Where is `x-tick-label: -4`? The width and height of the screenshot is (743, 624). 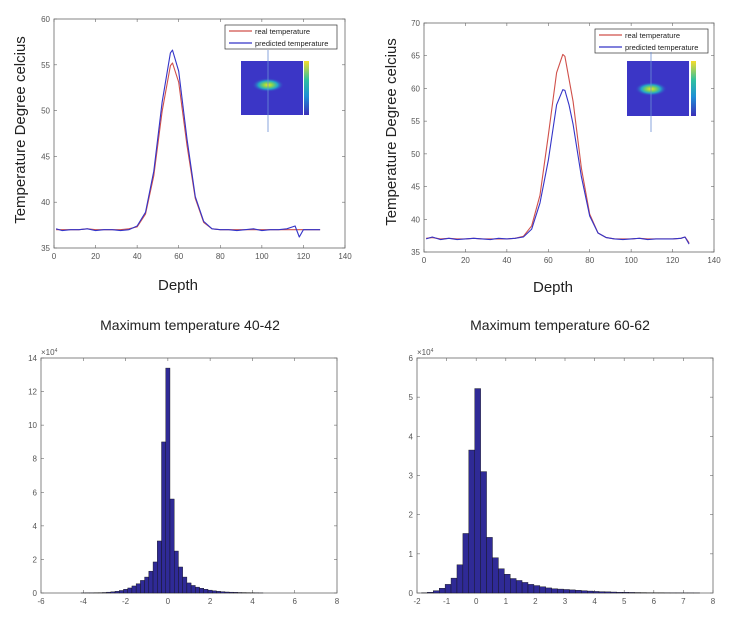
x-tick-label: -4 is located at coordinates (84, 601).